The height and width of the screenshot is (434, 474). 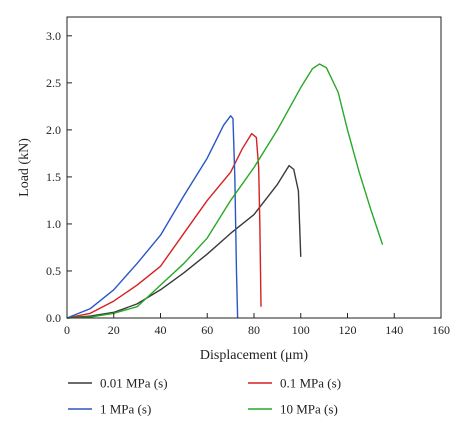 I want to click on x-axis-title: Displacement (μm), so click(x=254, y=355).